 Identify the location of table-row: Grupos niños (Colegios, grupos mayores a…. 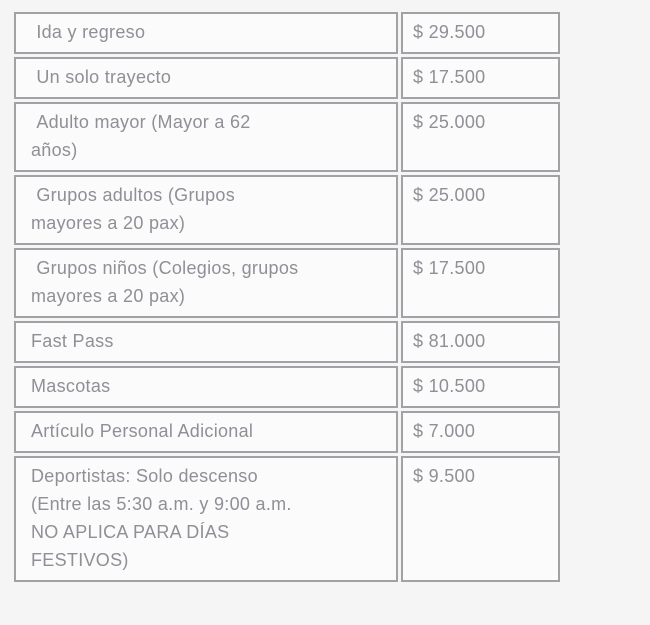
(287, 283).